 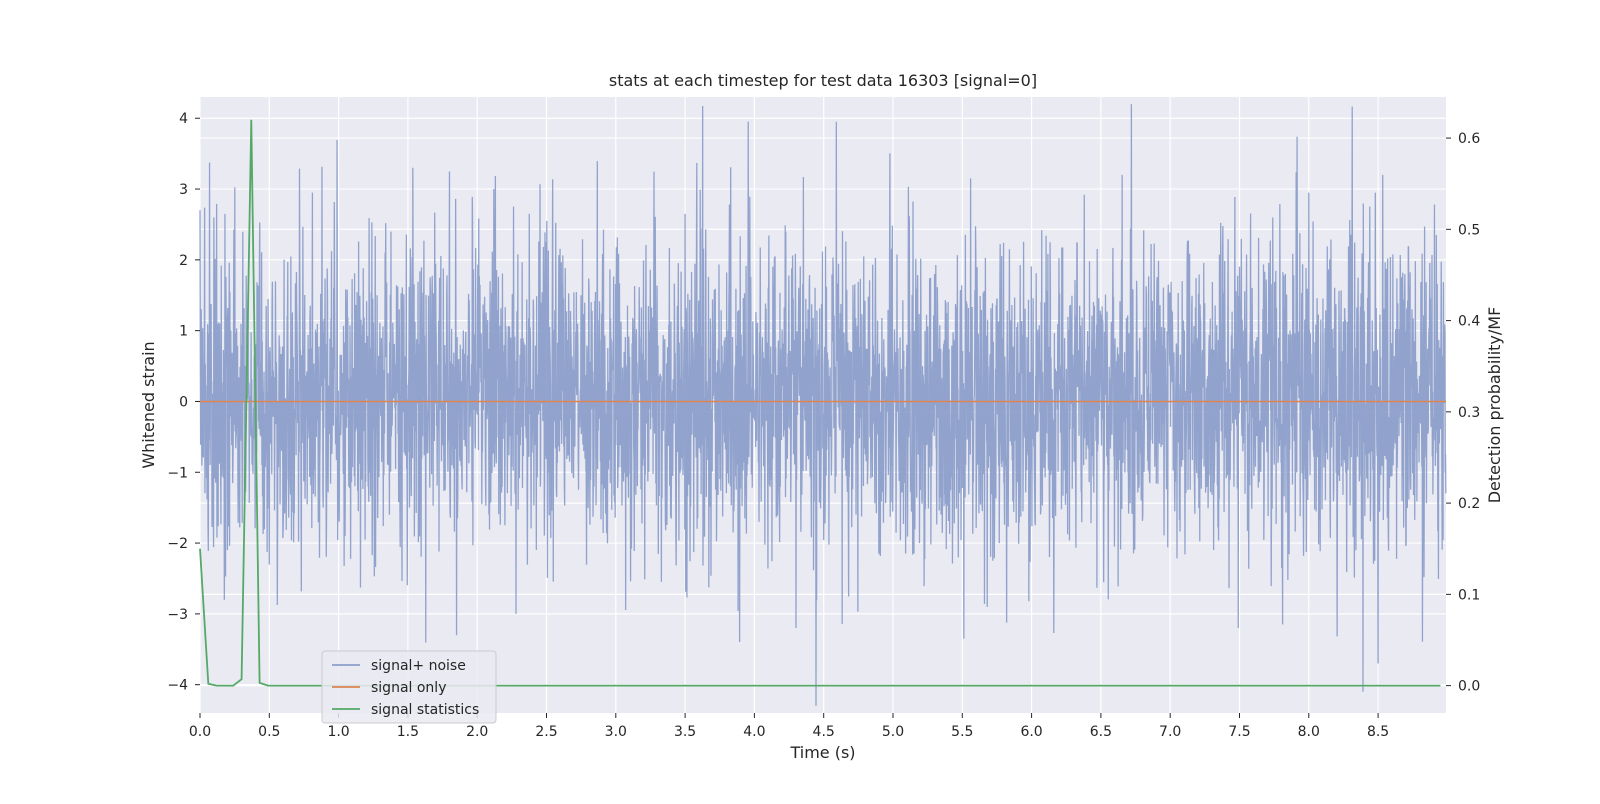 I want to click on x-tick-label: 4.0, so click(x=754, y=732).